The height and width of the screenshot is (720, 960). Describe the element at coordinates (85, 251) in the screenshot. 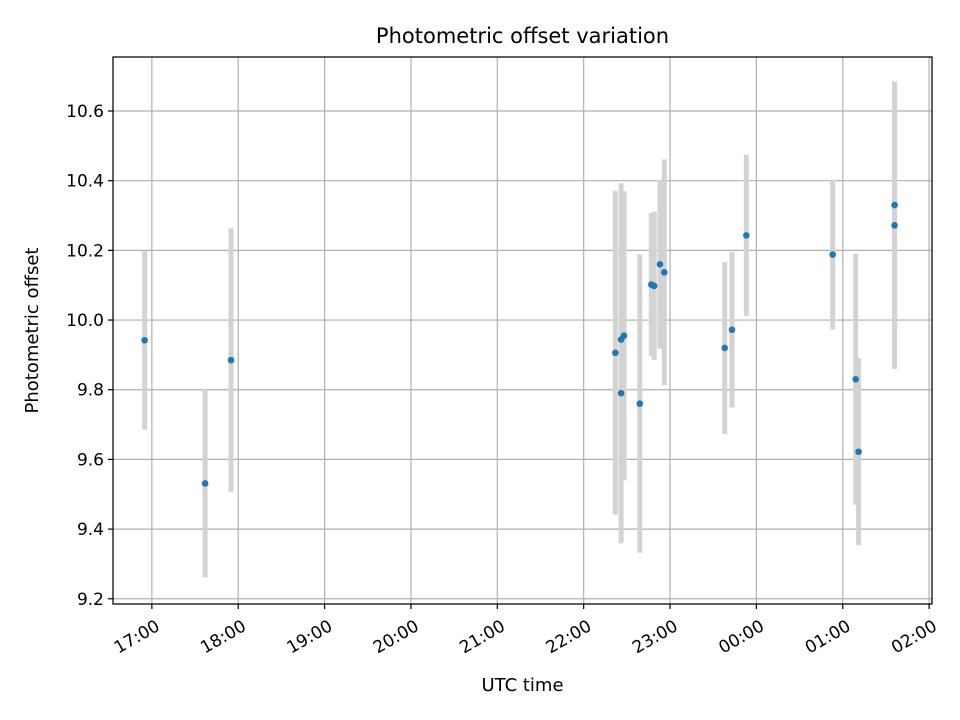

I see `y-tick-label: 10.2` at that location.